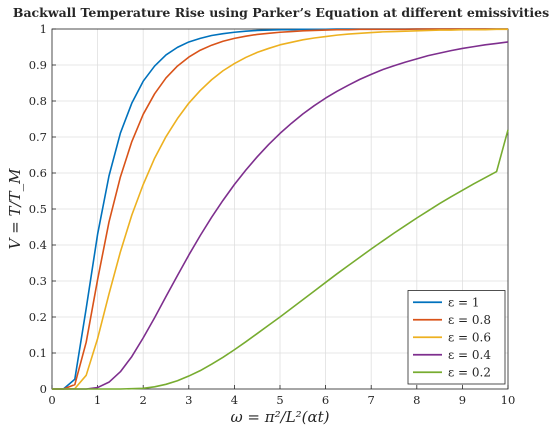  Describe the element at coordinates (43, 389) in the screenshot. I see `y-tick-label: 0` at that location.